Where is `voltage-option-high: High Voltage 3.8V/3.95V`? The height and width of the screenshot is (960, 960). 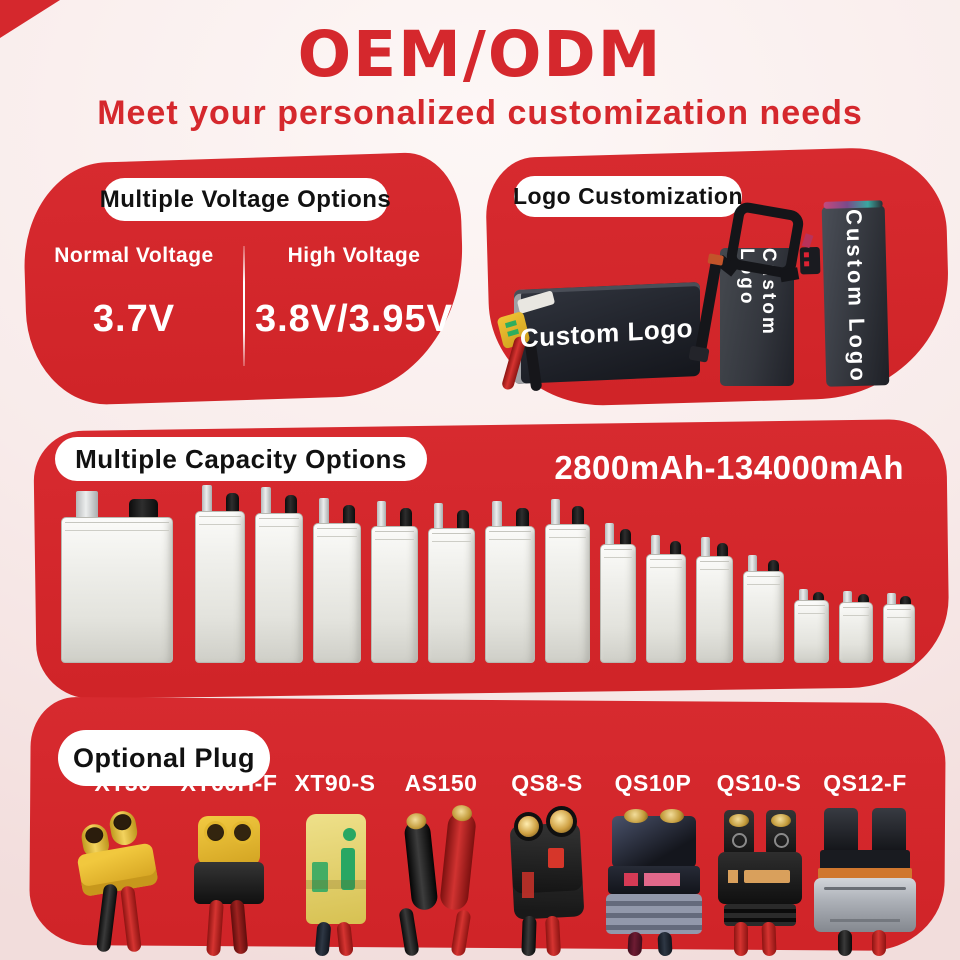 voltage-option-high: High Voltage 3.8V/3.95V is located at coordinates (354, 292).